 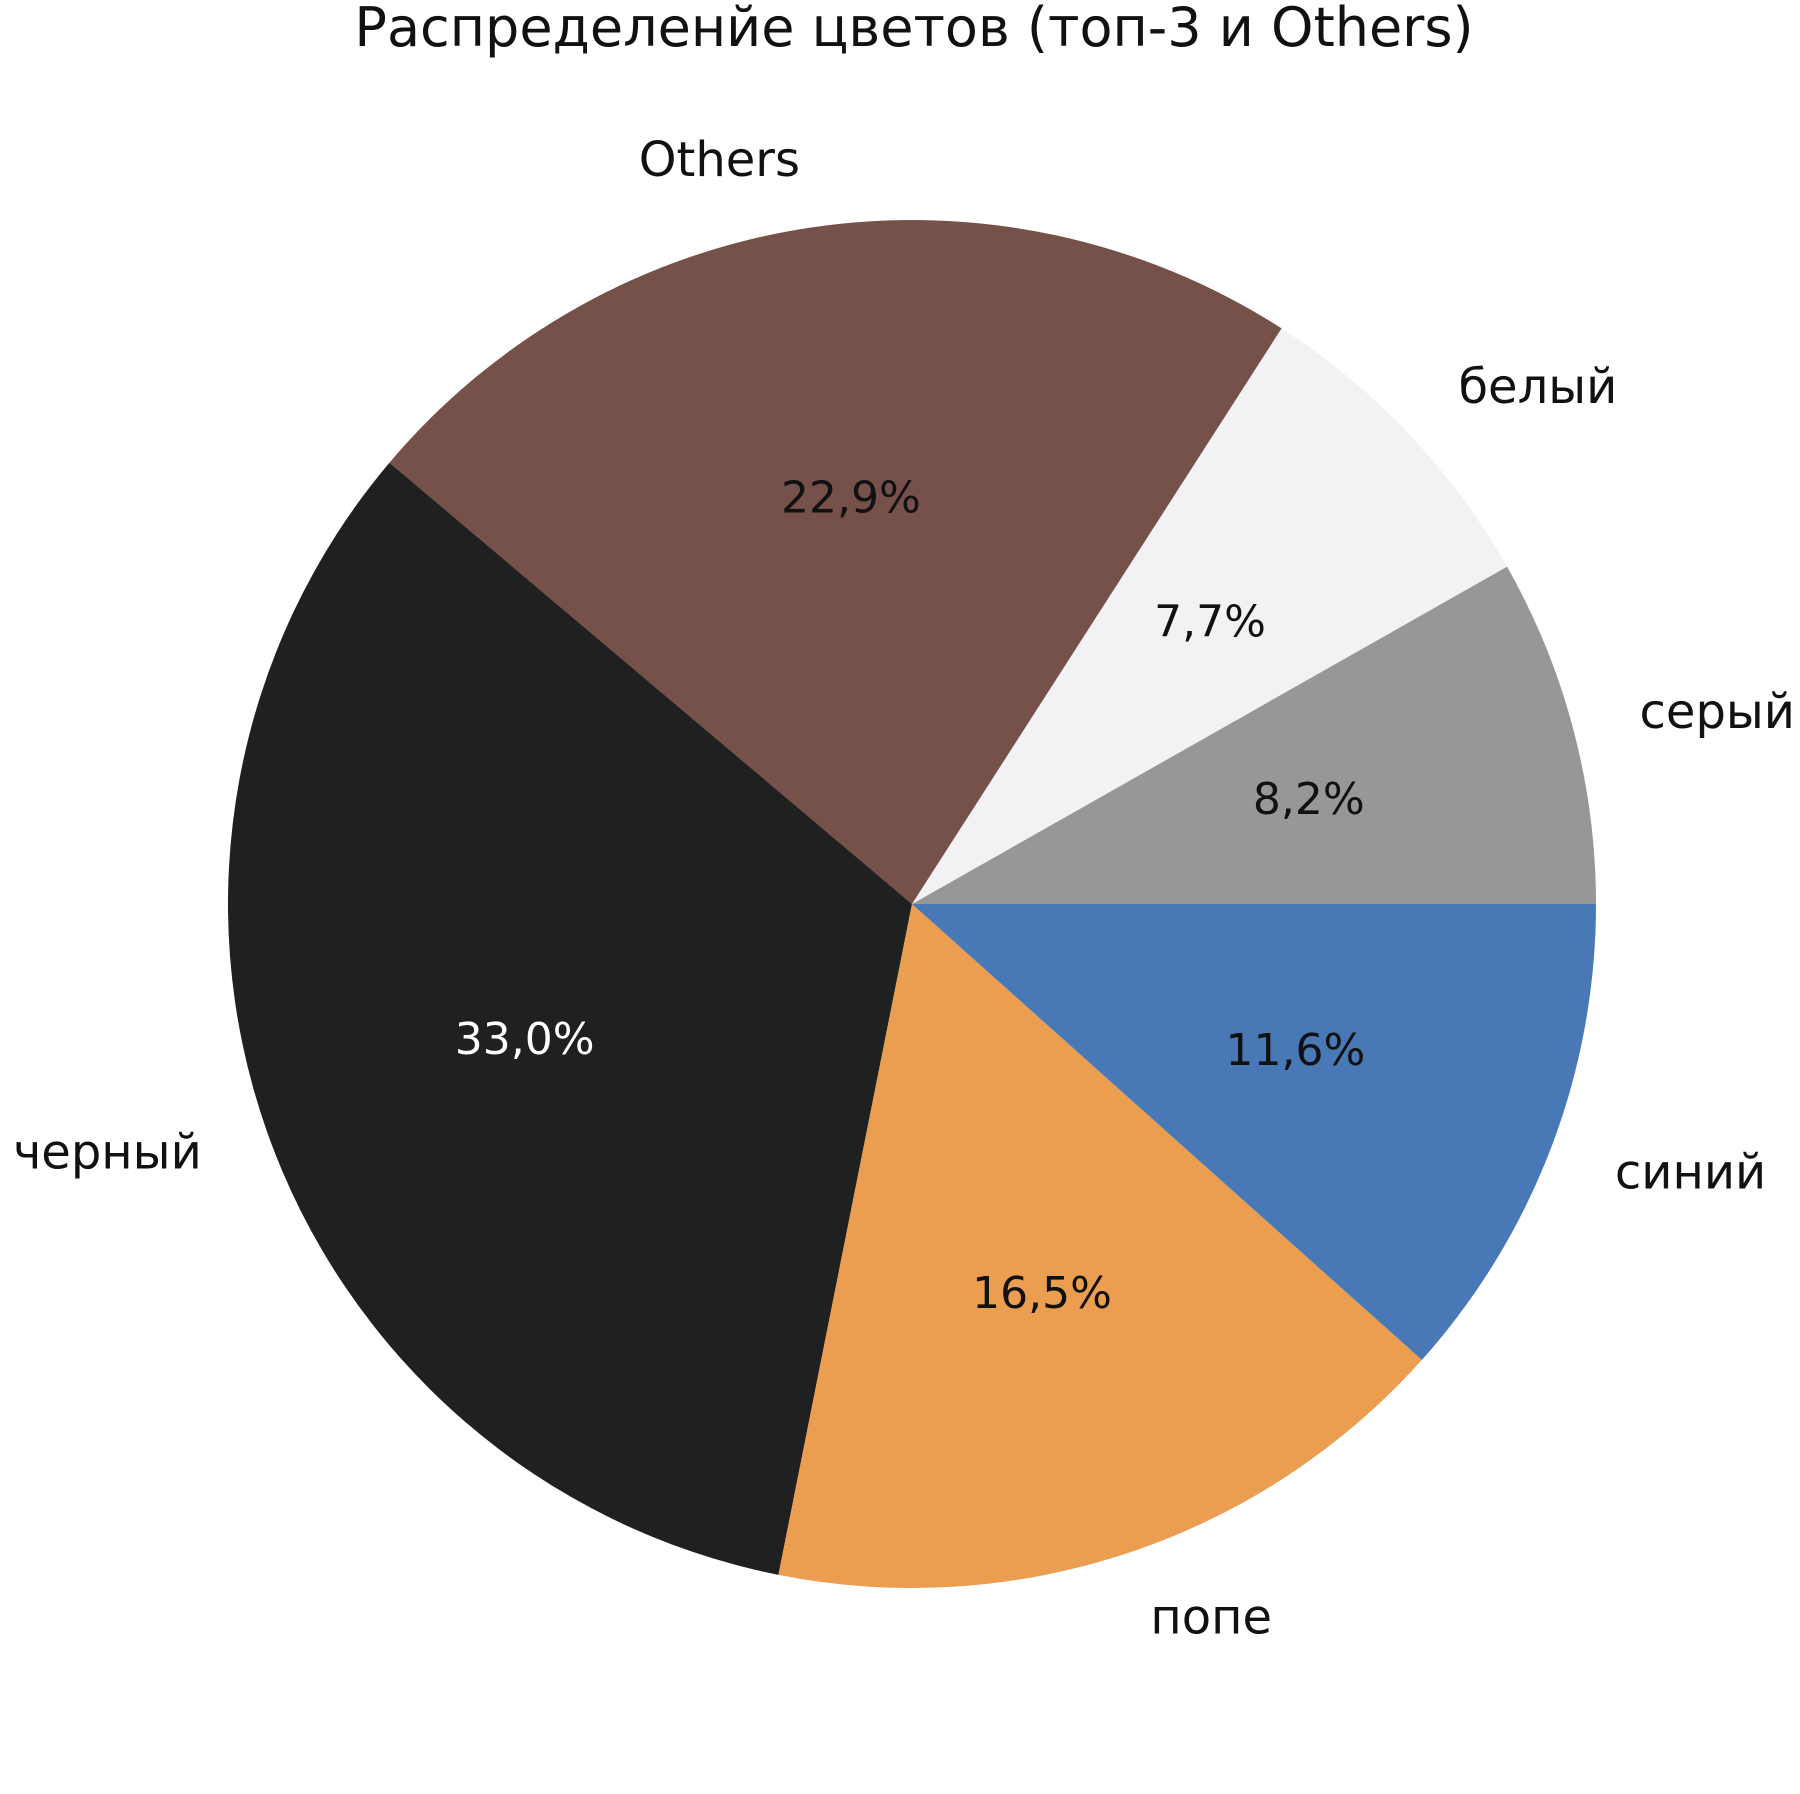 What do you see at coordinates (913, 29) in the screenshot?
I see `chart-title: Распределенйе цветов (топ-3 и Others)` at bounding box center [913, 29].